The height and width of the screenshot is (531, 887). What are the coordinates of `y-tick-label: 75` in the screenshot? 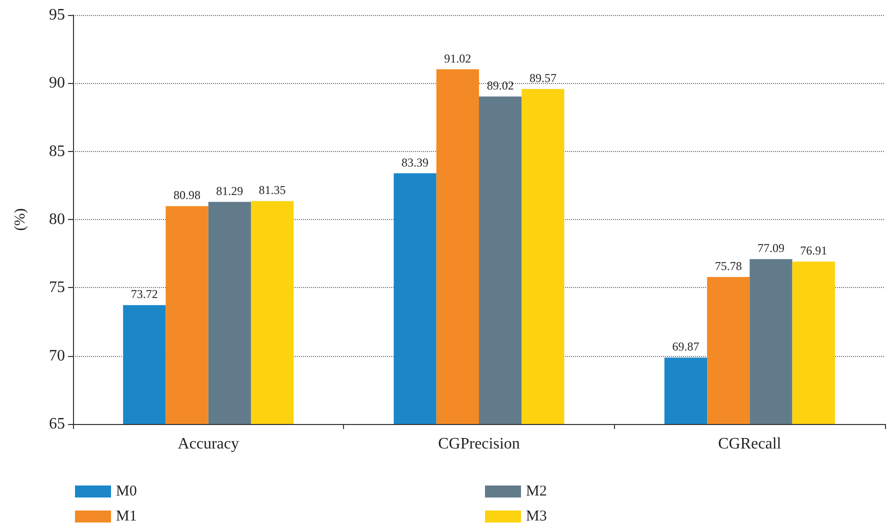 It's located at (57, 287).